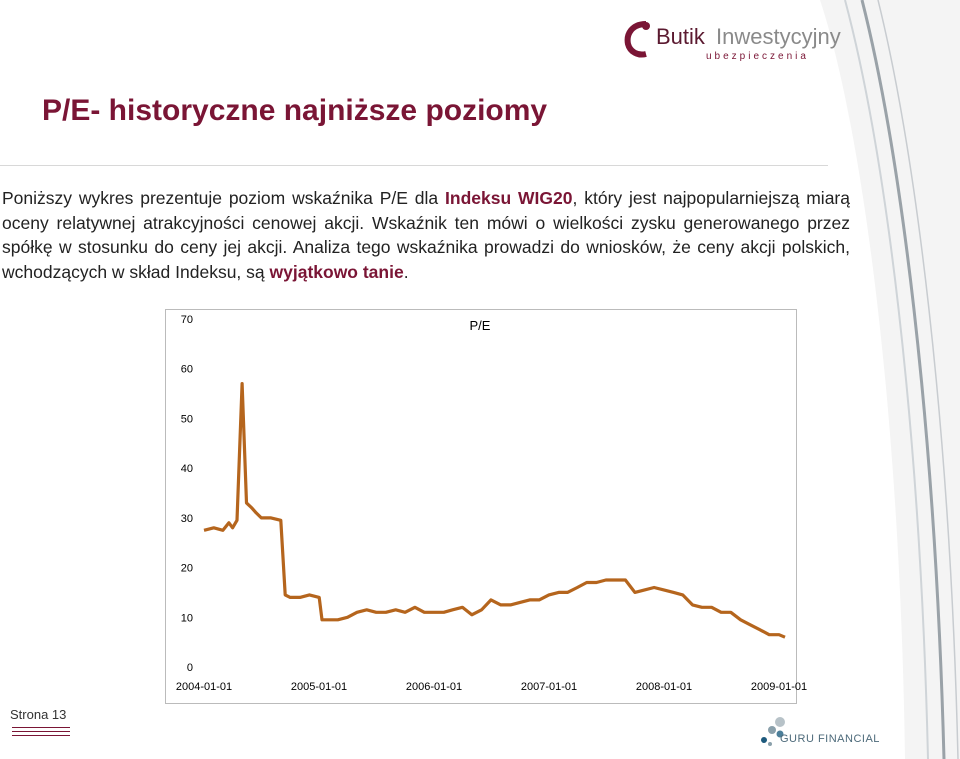 The height and width of the screenshot is (759, 960). Describe the element at coordinates (637, 39) in the screenshot. I see `butik-logo-icon` at that location.